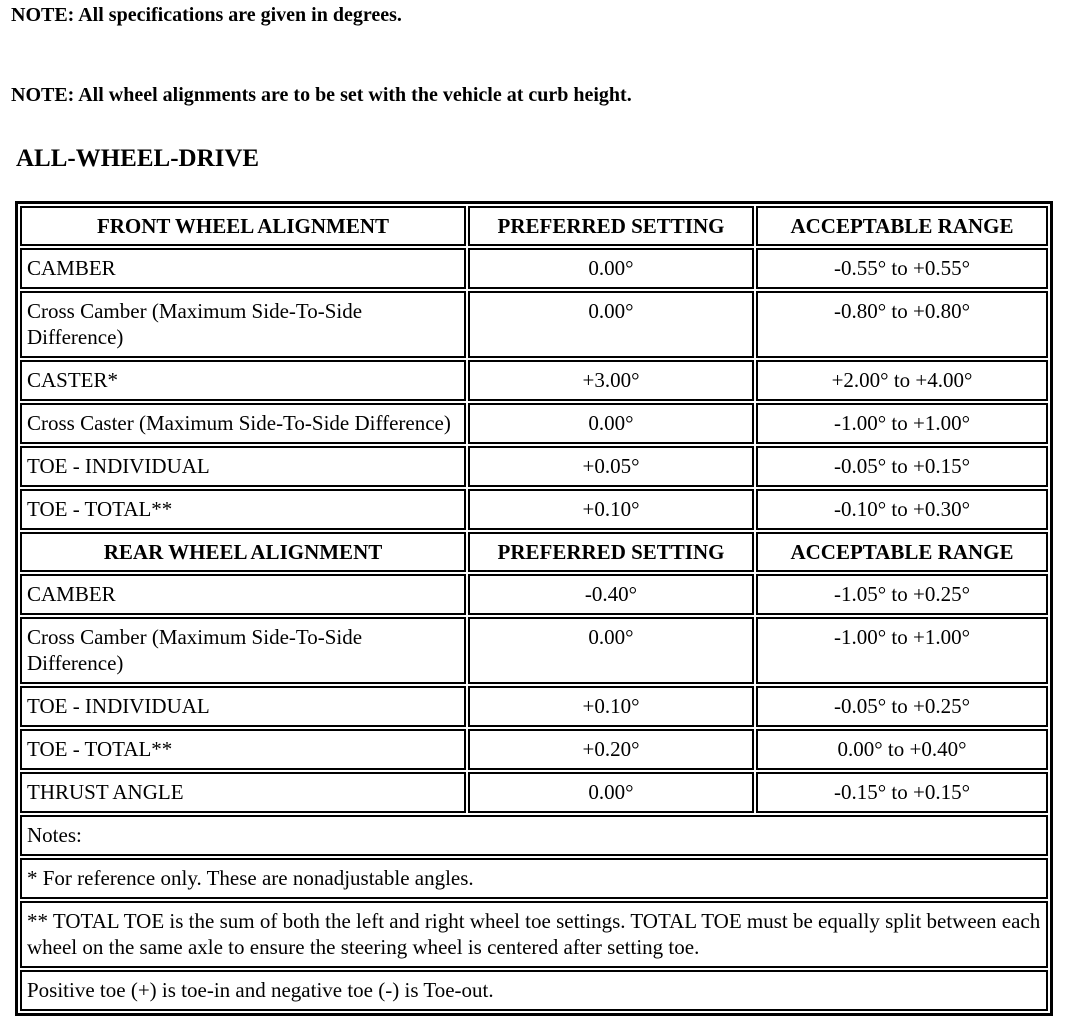 The width and height of the screenshot is (1072, 1030). What do you see at coordinates (902, 268) in the screenshot?
I see `acceptable-range: -0.55° to +0.55°` at bounding box center [902, 268].